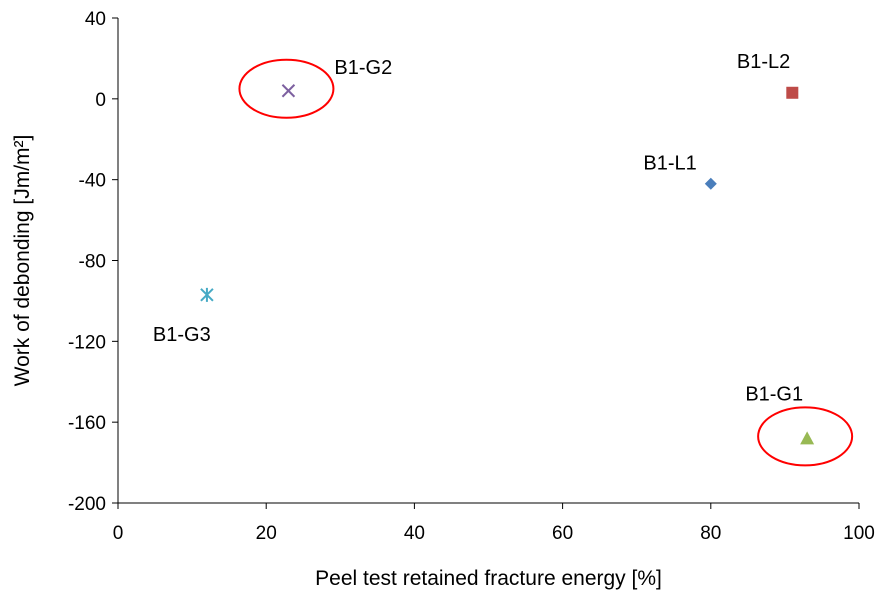 Image resolution: width=881 pixels, height=598 pixels. What do you see at coordinates (363, 68) in the screenshot?
I see `point-label: B1-G2` at bounding box center [363, 68].